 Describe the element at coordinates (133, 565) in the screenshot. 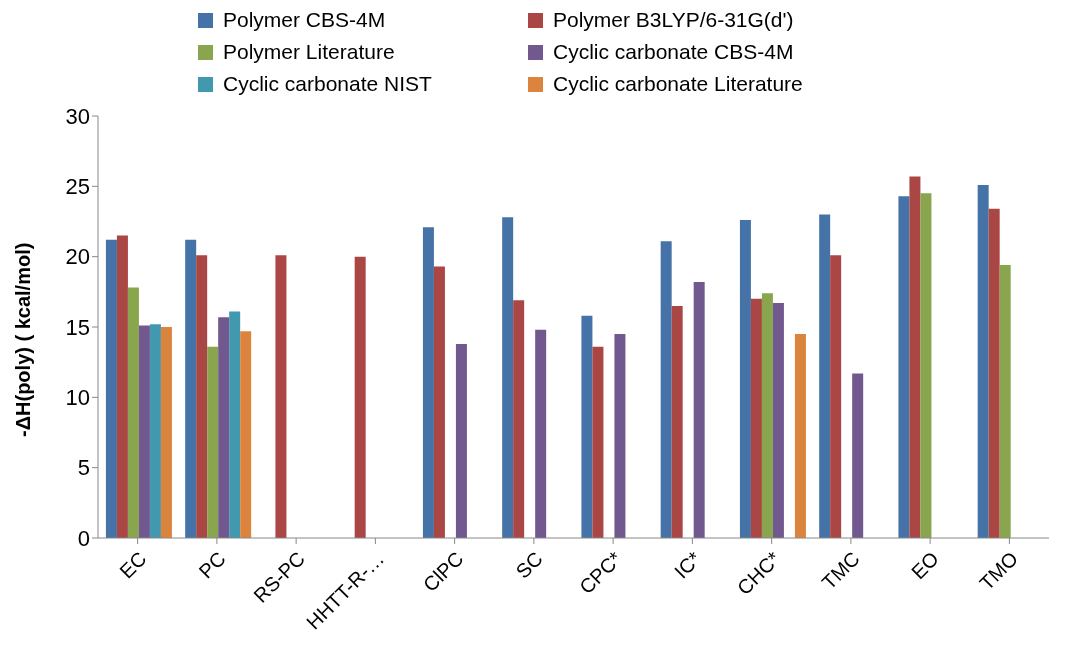

I see `x-tick-label: EC` at that location.